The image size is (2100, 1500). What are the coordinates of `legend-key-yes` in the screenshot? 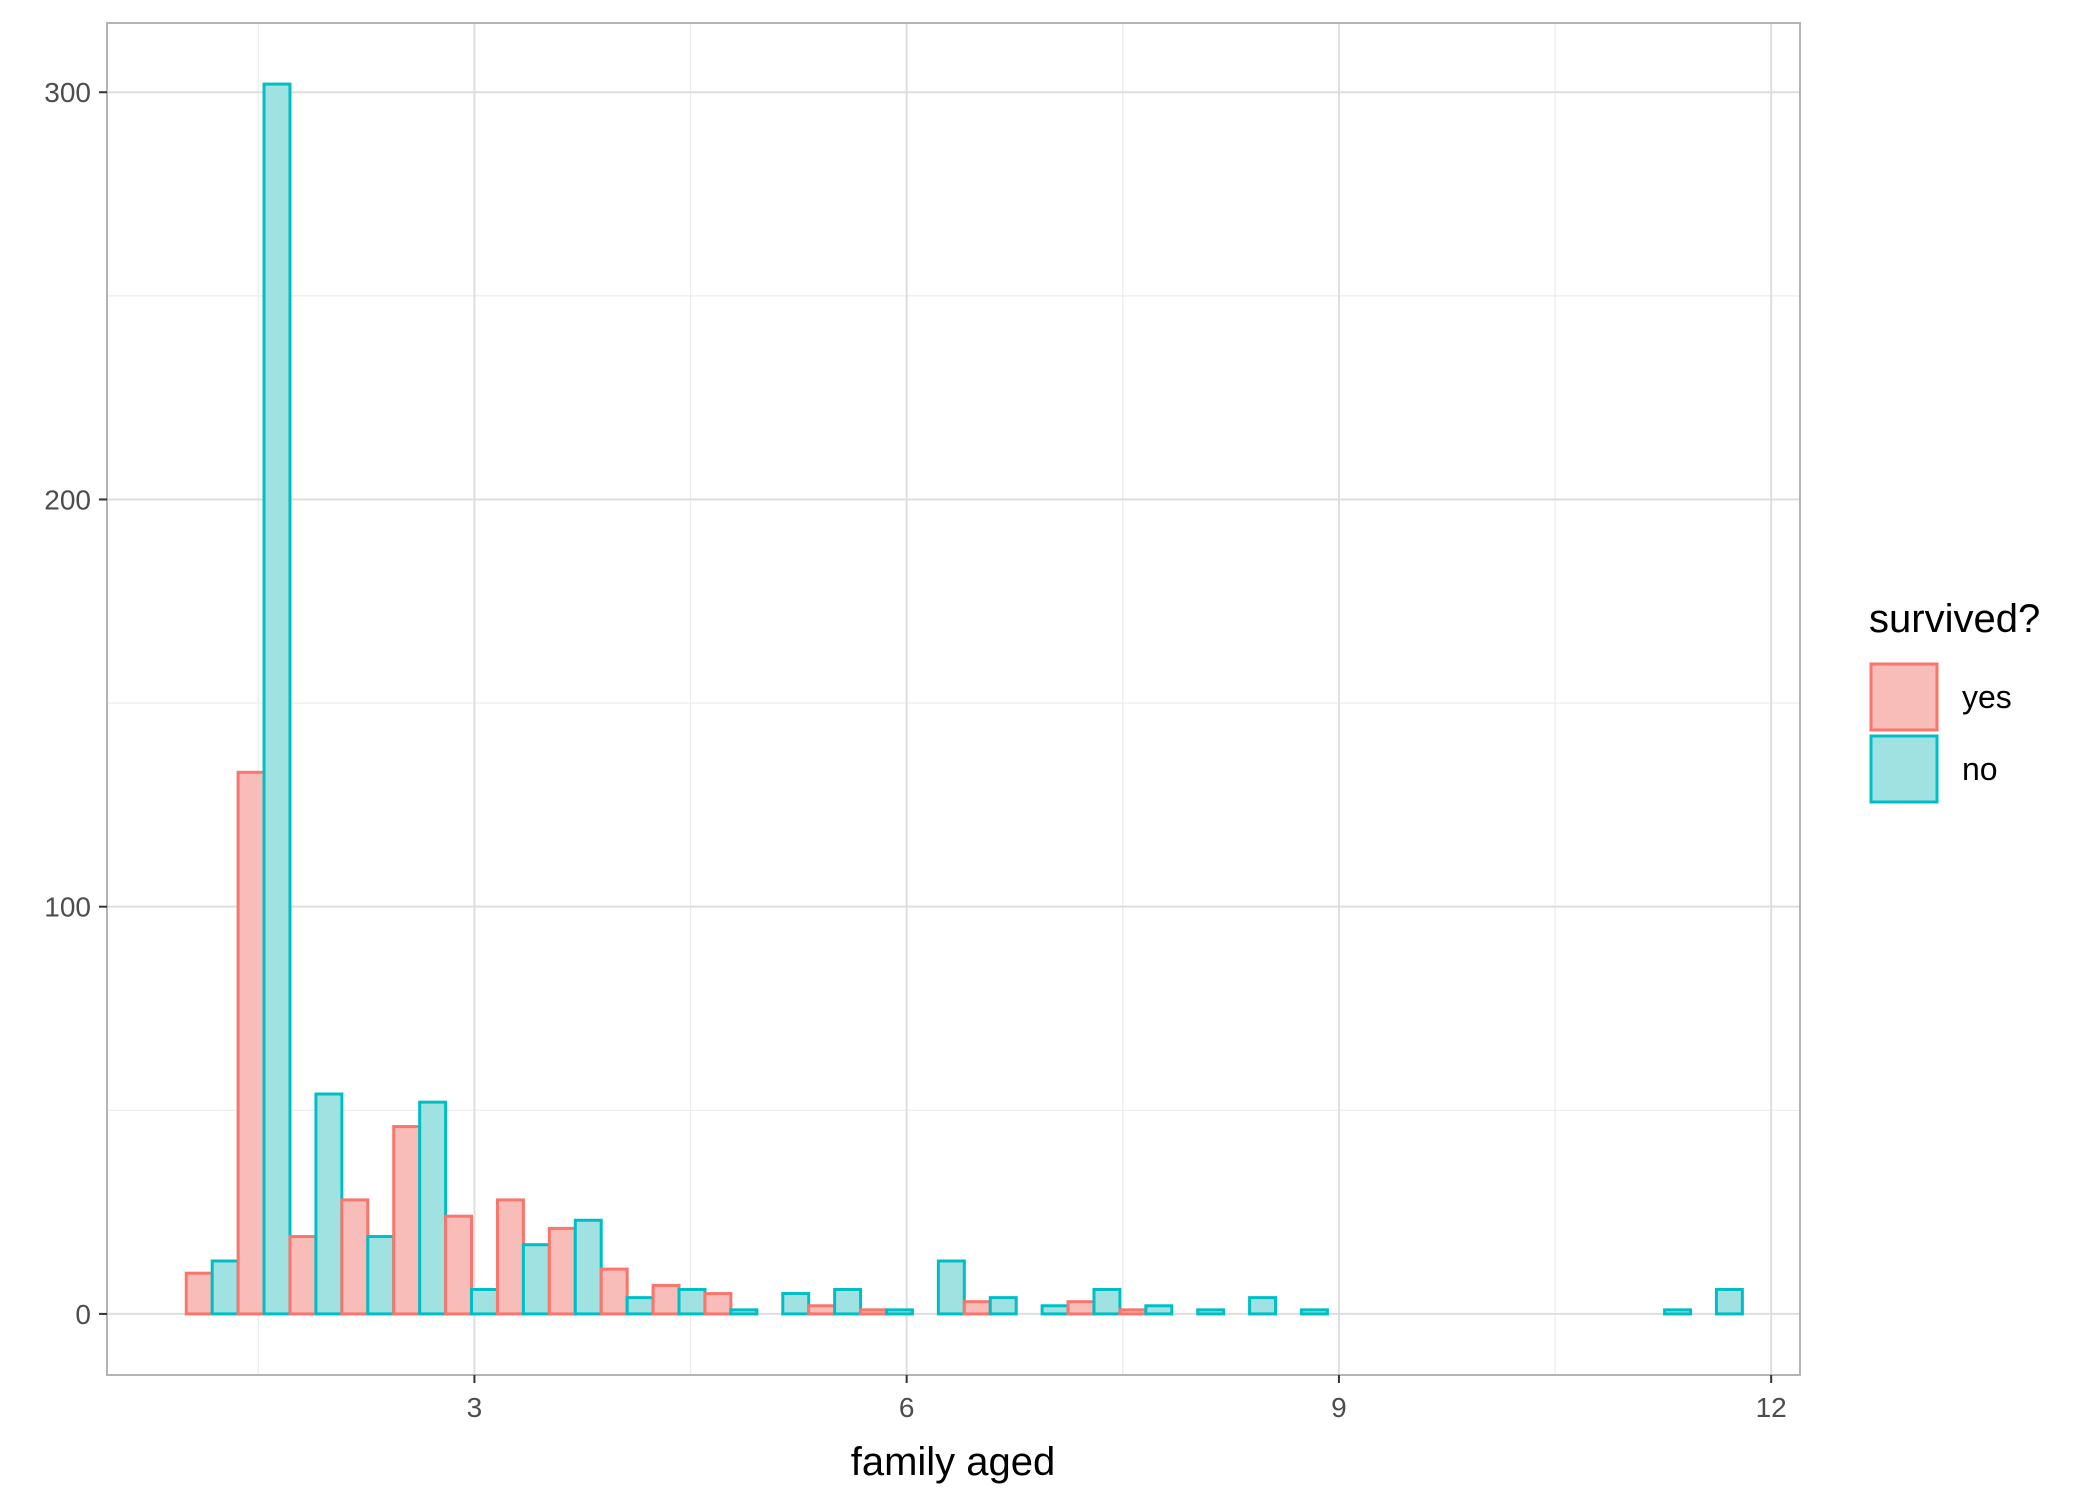 It's located at (1904, 697).